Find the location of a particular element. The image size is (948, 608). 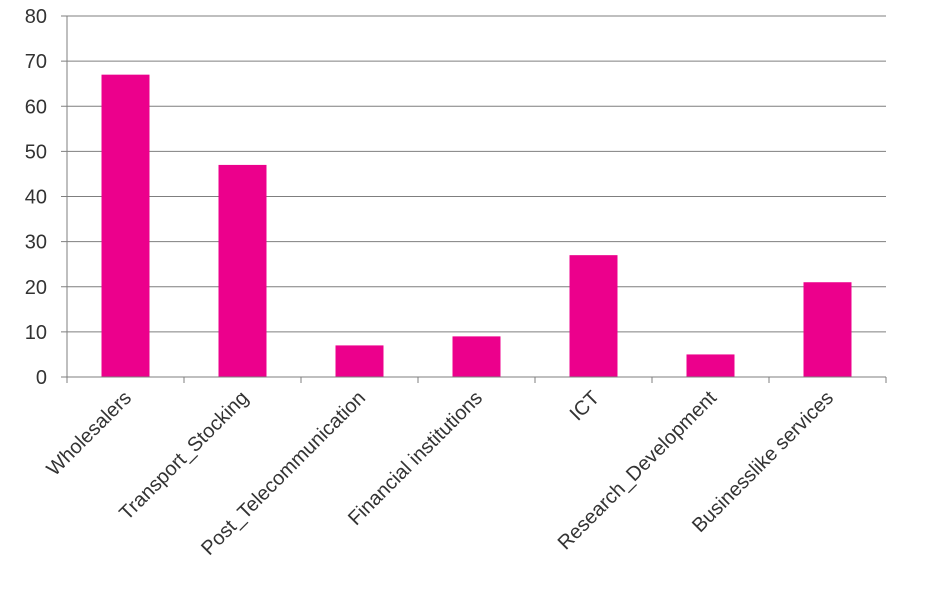

bar-research-development is located at coordinates (710, 365).